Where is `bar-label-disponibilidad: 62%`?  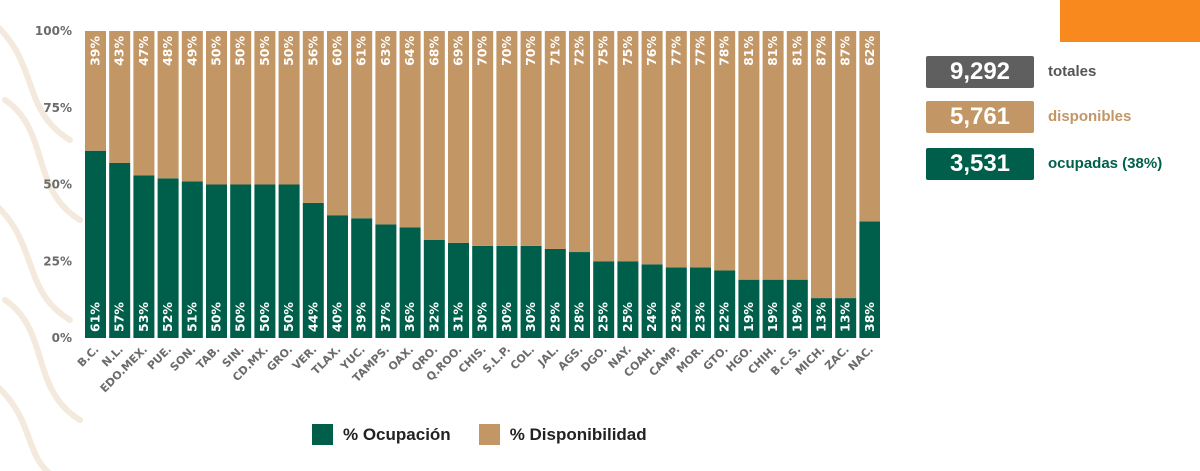
bar-label-disponibilidad: 62% is located at coordinates (869, 51).